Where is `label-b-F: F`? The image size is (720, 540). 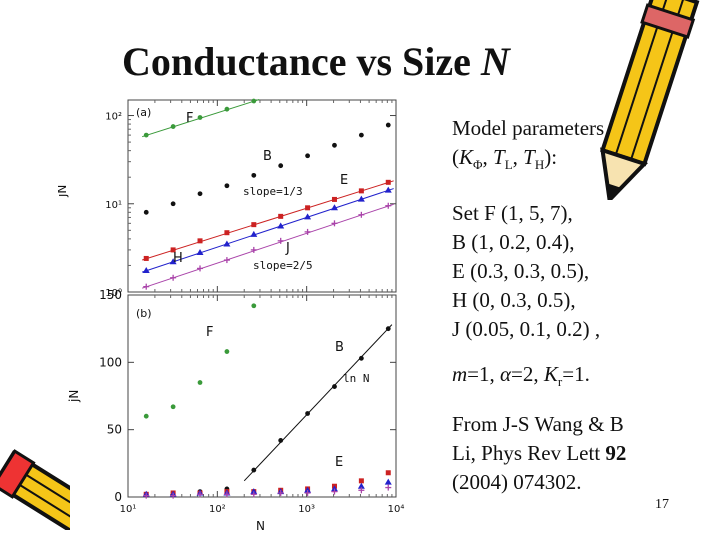 label-b-F: F is located at coordinates (209, 332).